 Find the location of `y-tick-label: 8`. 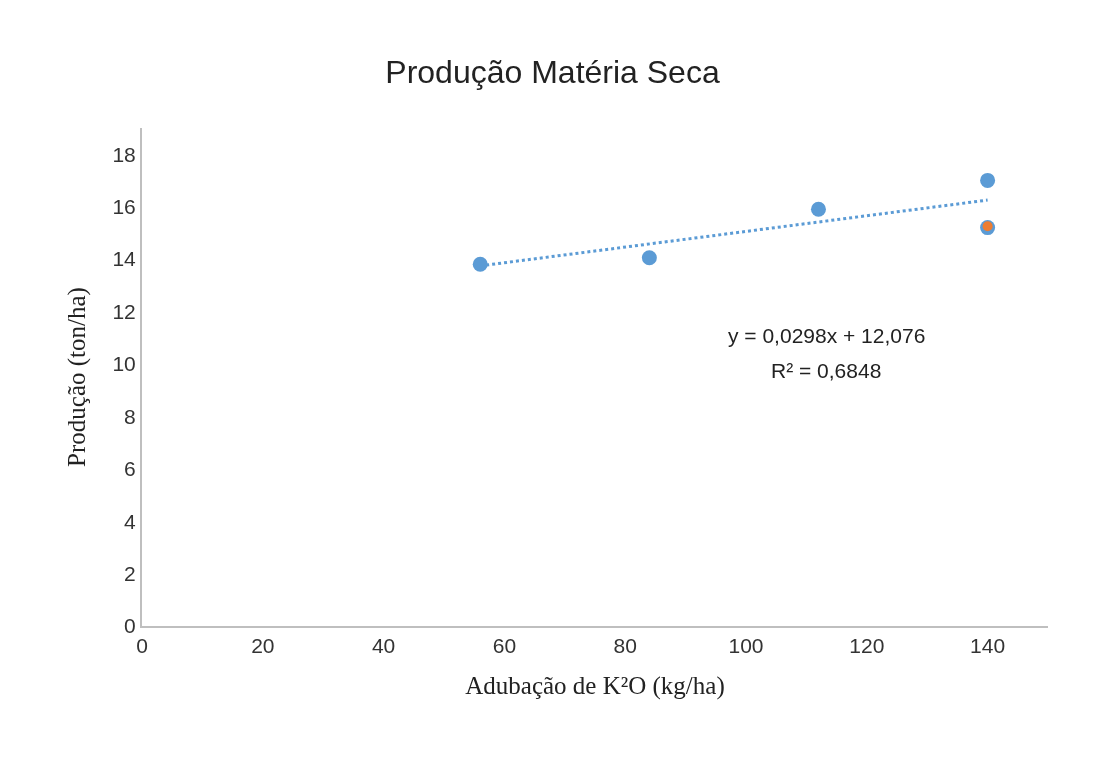

y-tick-label: 8 is located at coordinates (130, 416).